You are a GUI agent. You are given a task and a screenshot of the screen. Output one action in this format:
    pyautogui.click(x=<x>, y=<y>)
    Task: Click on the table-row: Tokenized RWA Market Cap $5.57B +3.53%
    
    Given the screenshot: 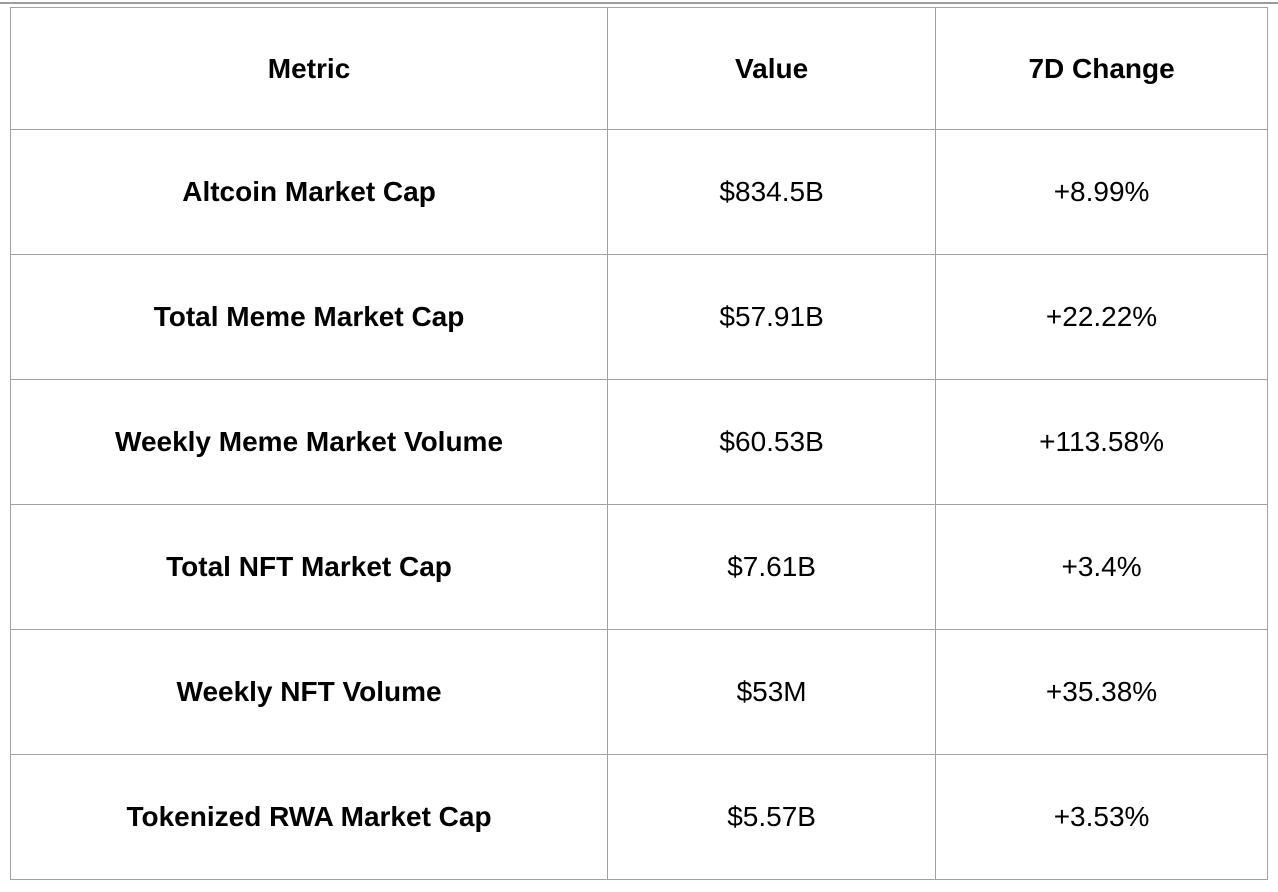 What is the action you would take?
    pyautogui.click(x=638, y=817)
    